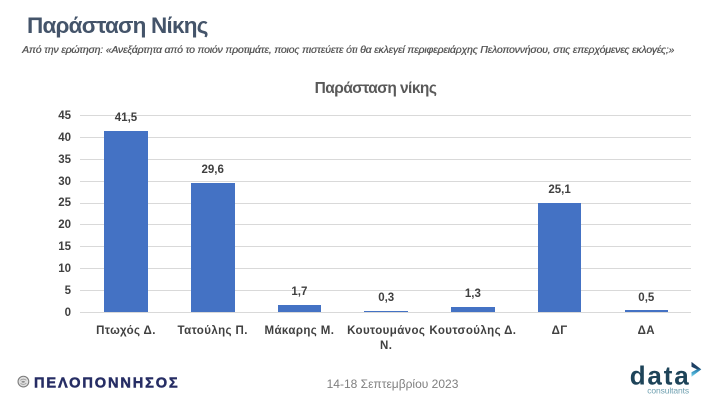 This screenshot has width=720, height=405. Describe the element at coordinates (660, 376) in the screenshot. I see `svg-text: data` at that location.